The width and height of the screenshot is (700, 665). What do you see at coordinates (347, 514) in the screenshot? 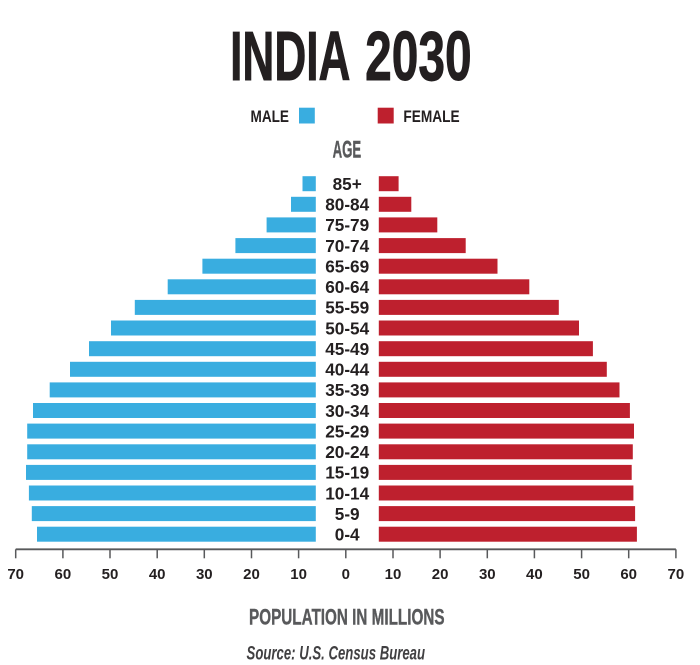
I see `svg-text: 5-9` at bounding box center [347, 514].